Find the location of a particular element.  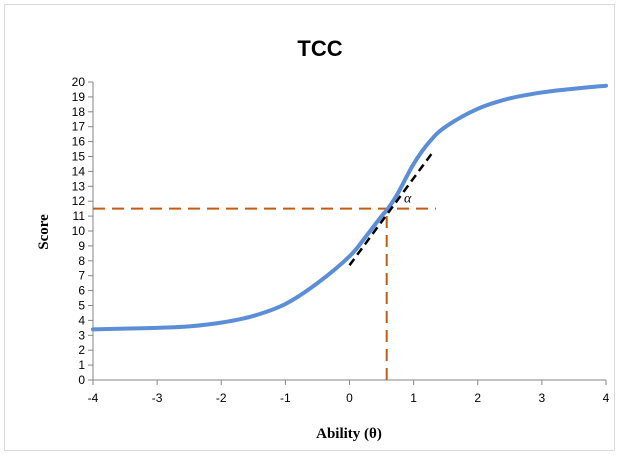

y-tick-label: 20 is located at coordinates (79, 82).